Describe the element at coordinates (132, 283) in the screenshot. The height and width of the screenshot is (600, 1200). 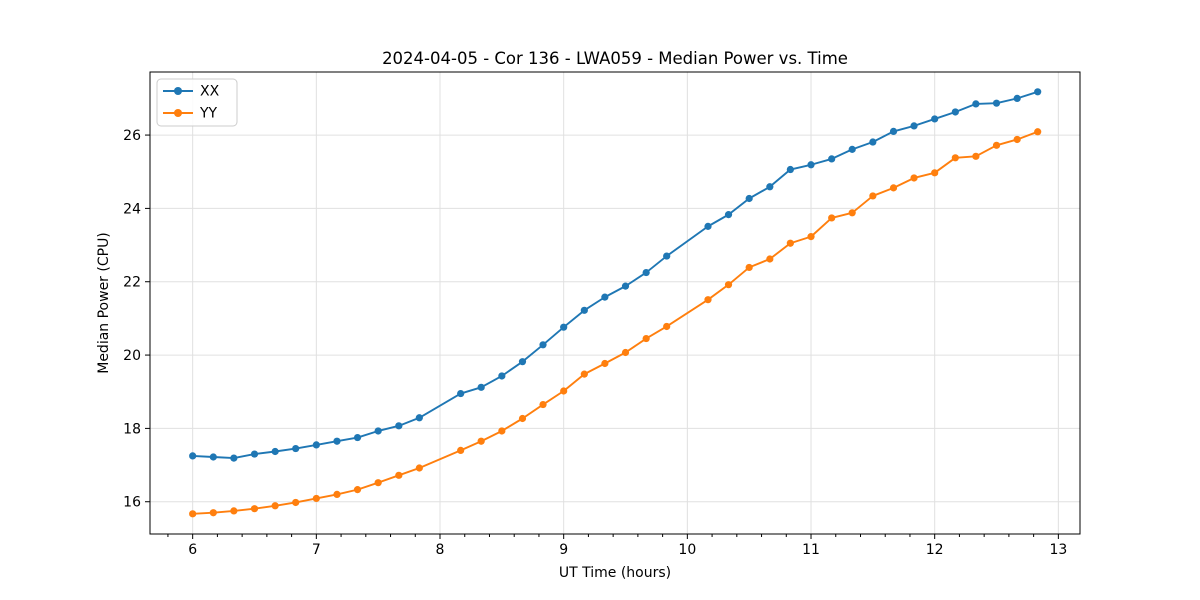
I see `y-tick-label: 22` at that location.